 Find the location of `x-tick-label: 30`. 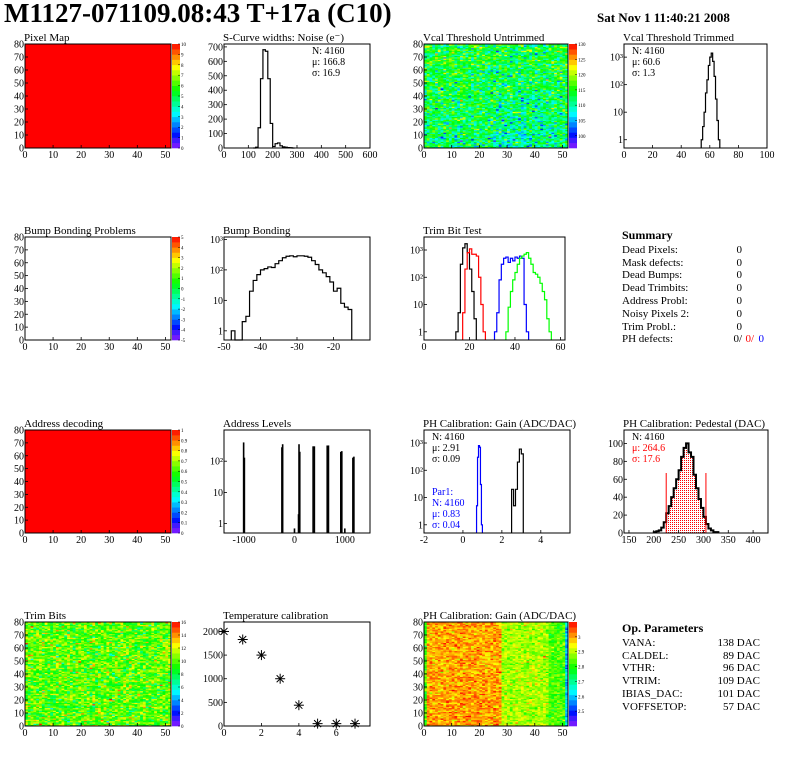

x-tick-label: 30 is located at coordinates (109, 347).